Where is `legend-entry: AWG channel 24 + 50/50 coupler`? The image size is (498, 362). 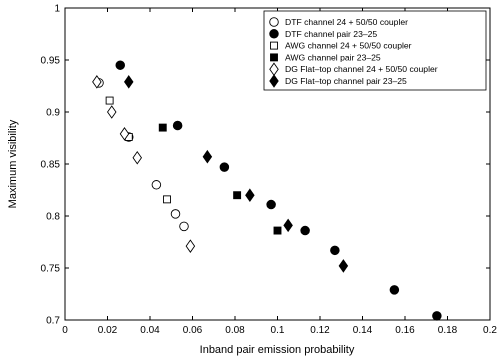
legend-entry: AWG channel 24 + 50/50 coupler is located at coordinates (341, 46).